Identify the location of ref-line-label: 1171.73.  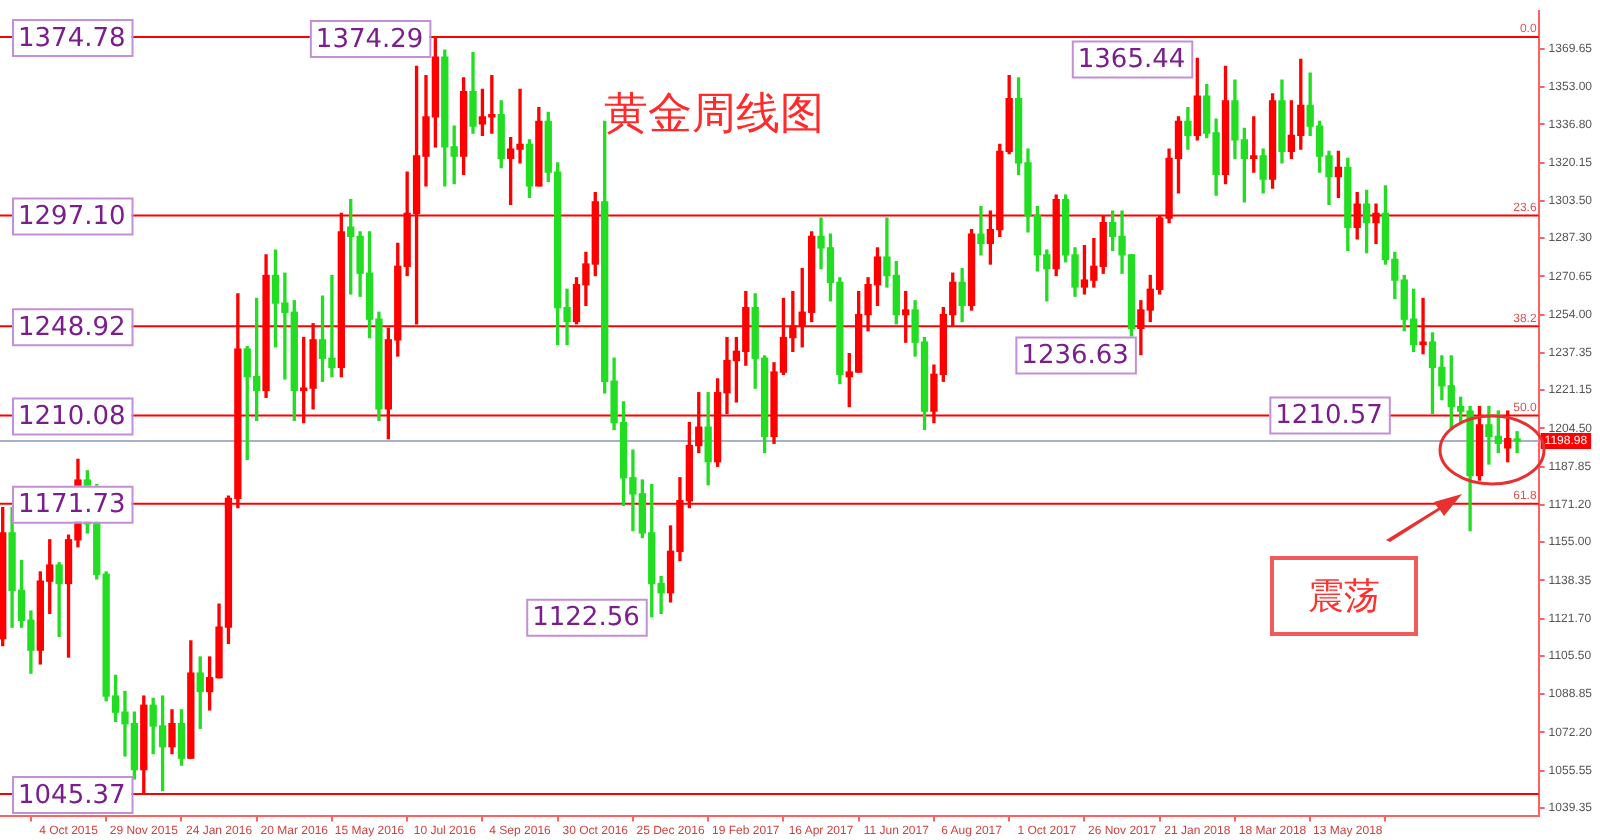
(72, 505).